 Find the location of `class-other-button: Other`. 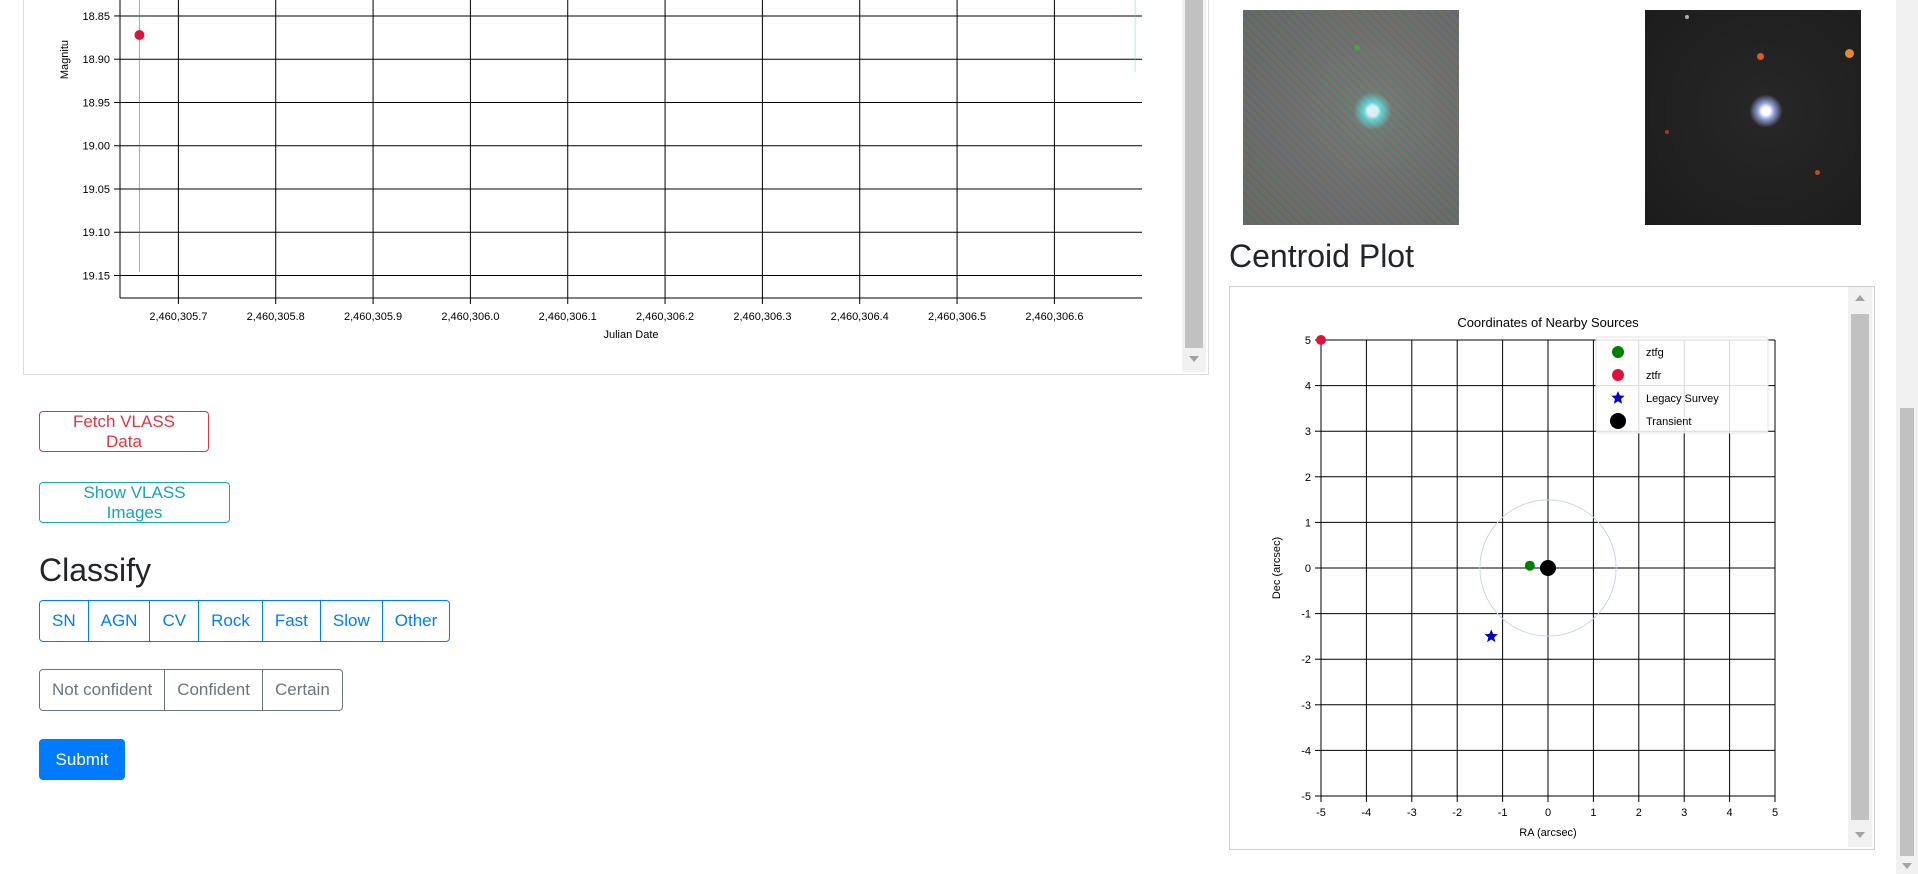

class-other-button: Other is located at coordinates (416, 621).